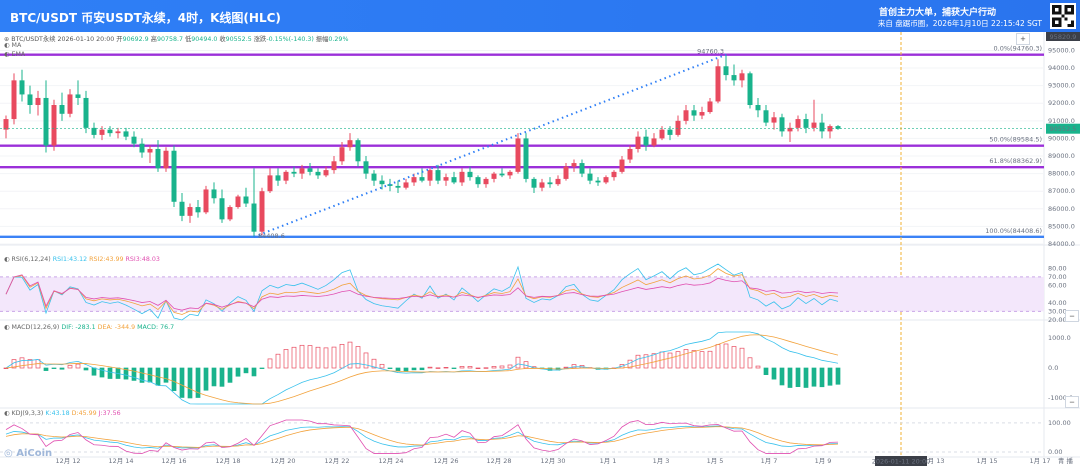 The width and height of the screenshot is (1080, 468). What do you see at coordinates (271, 236) in the screenshot?
I see `fib-low-marker: 84408.6` at bounding box center [271, 236].